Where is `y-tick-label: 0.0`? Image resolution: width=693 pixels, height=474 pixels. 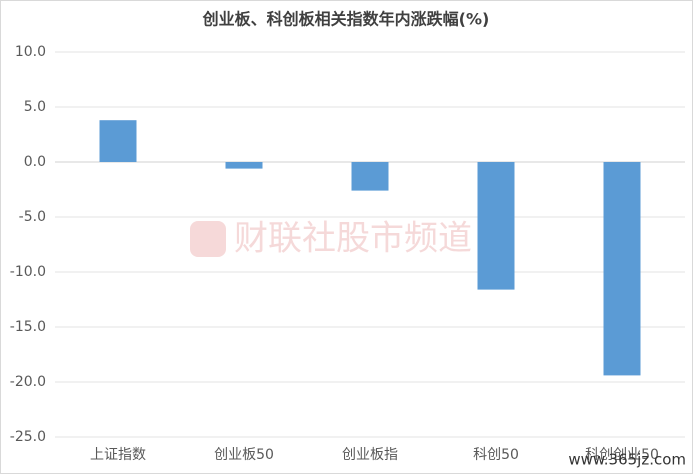 y-tick-label: 0.0 is located at coordinates (35, 162).